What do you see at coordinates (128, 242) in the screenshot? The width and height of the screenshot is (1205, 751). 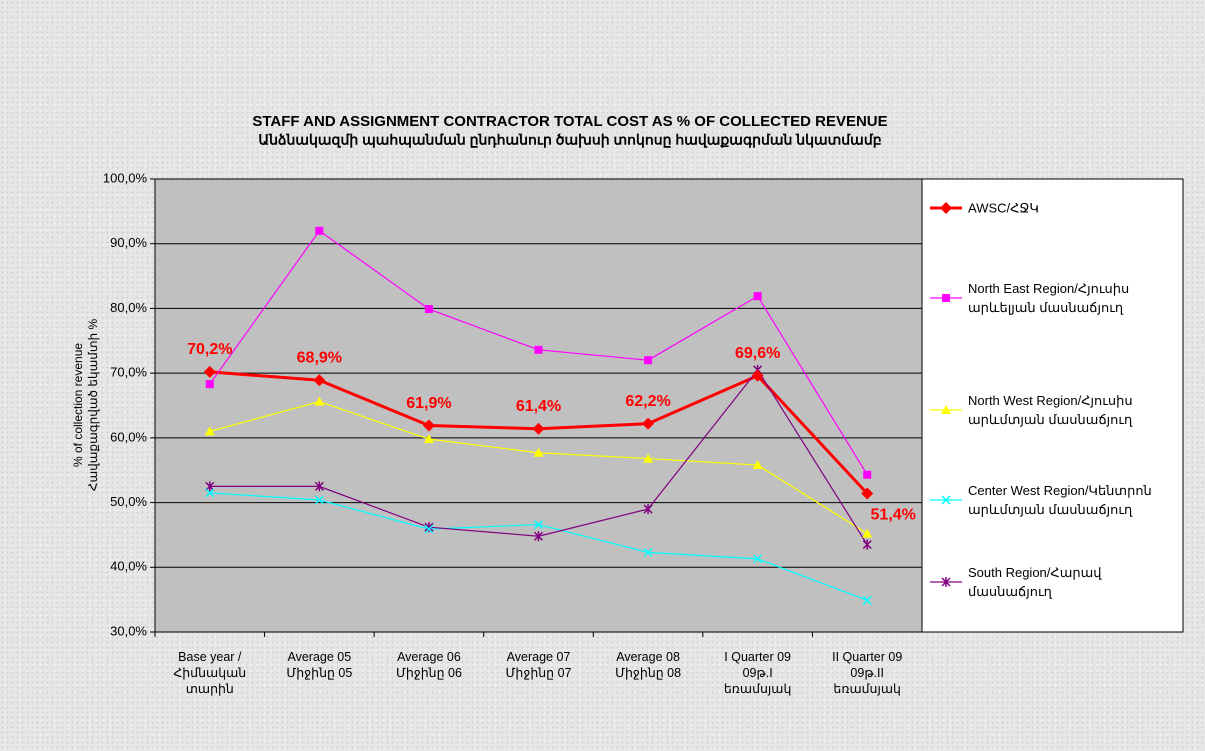 I see `y-tick-label: 90,0%` at bounding box center [128, 242].